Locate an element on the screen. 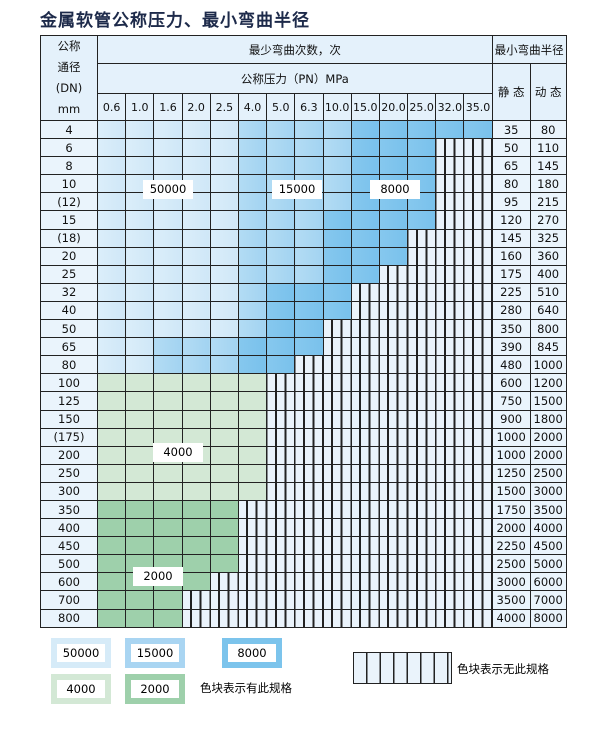  legend-2000: 2000 is located at coordinates (155, 689).